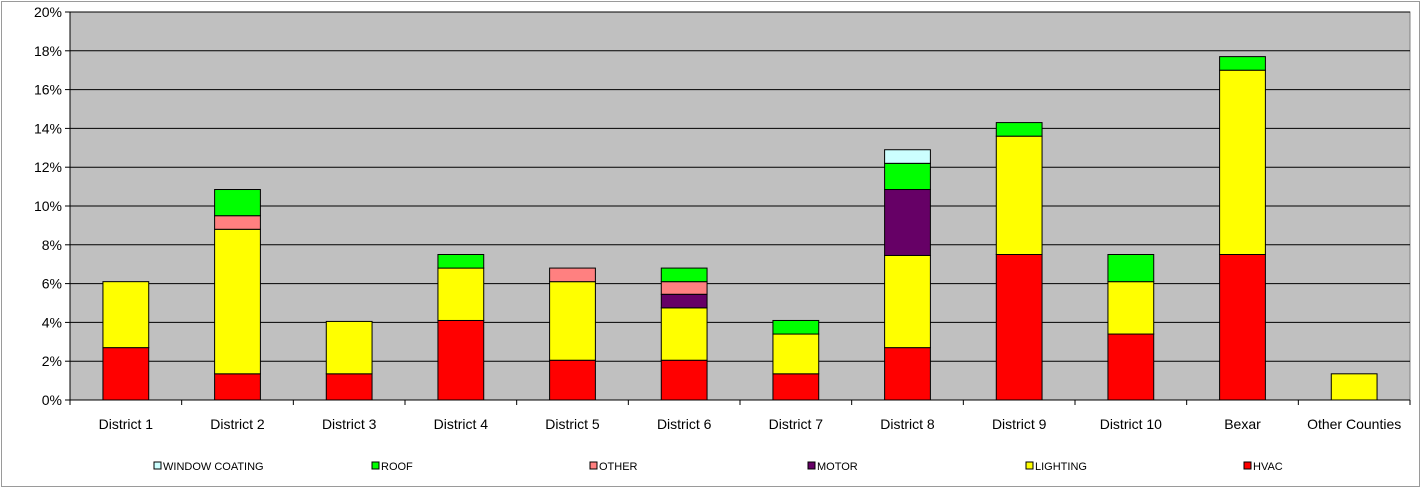  Describe the element at coordinates (48, 167) in the screenshot. I see `y-tick-label: 12%` at that location.